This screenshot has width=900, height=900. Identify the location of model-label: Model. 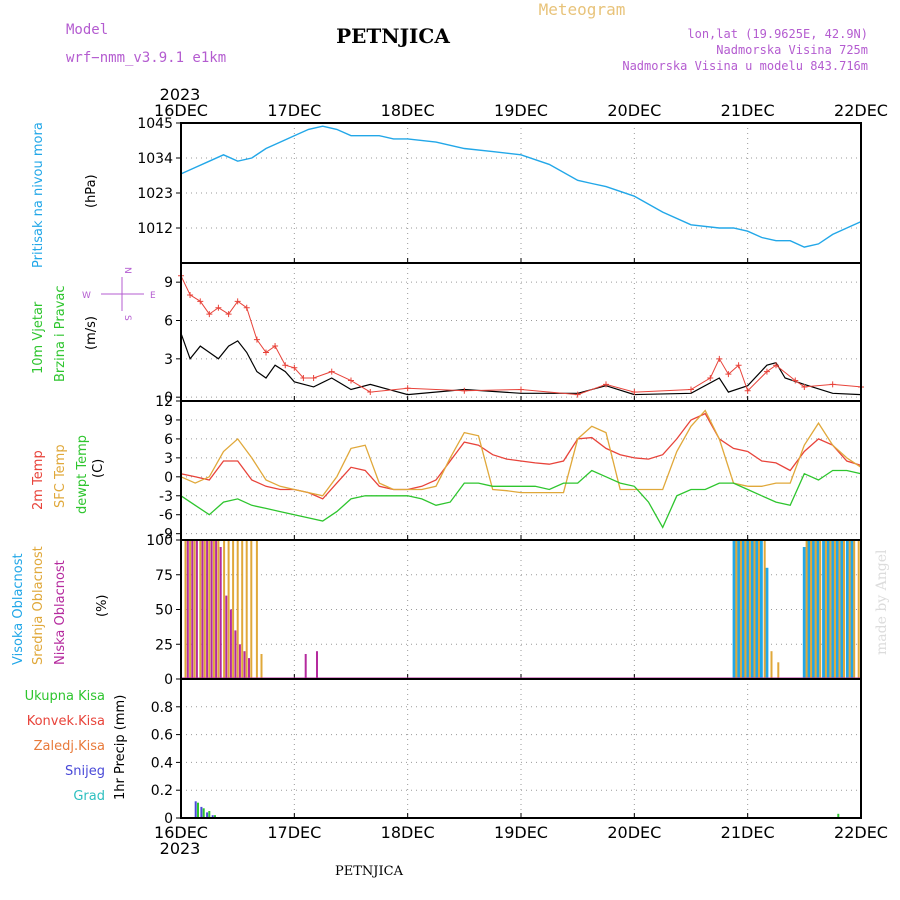
(87, 30).